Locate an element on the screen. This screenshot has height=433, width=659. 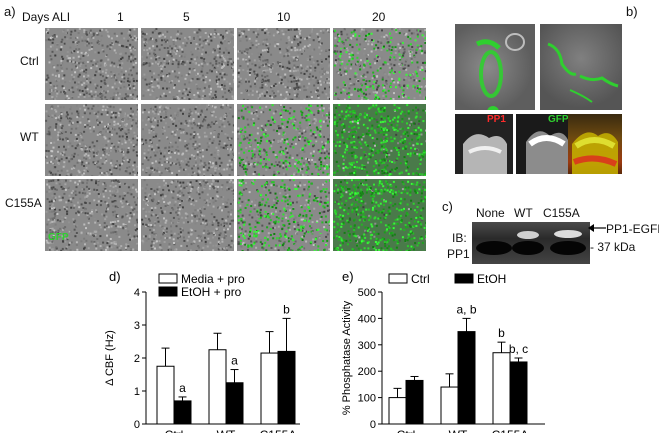
y-tick-label: 2 is located at coordinates (137, 359).